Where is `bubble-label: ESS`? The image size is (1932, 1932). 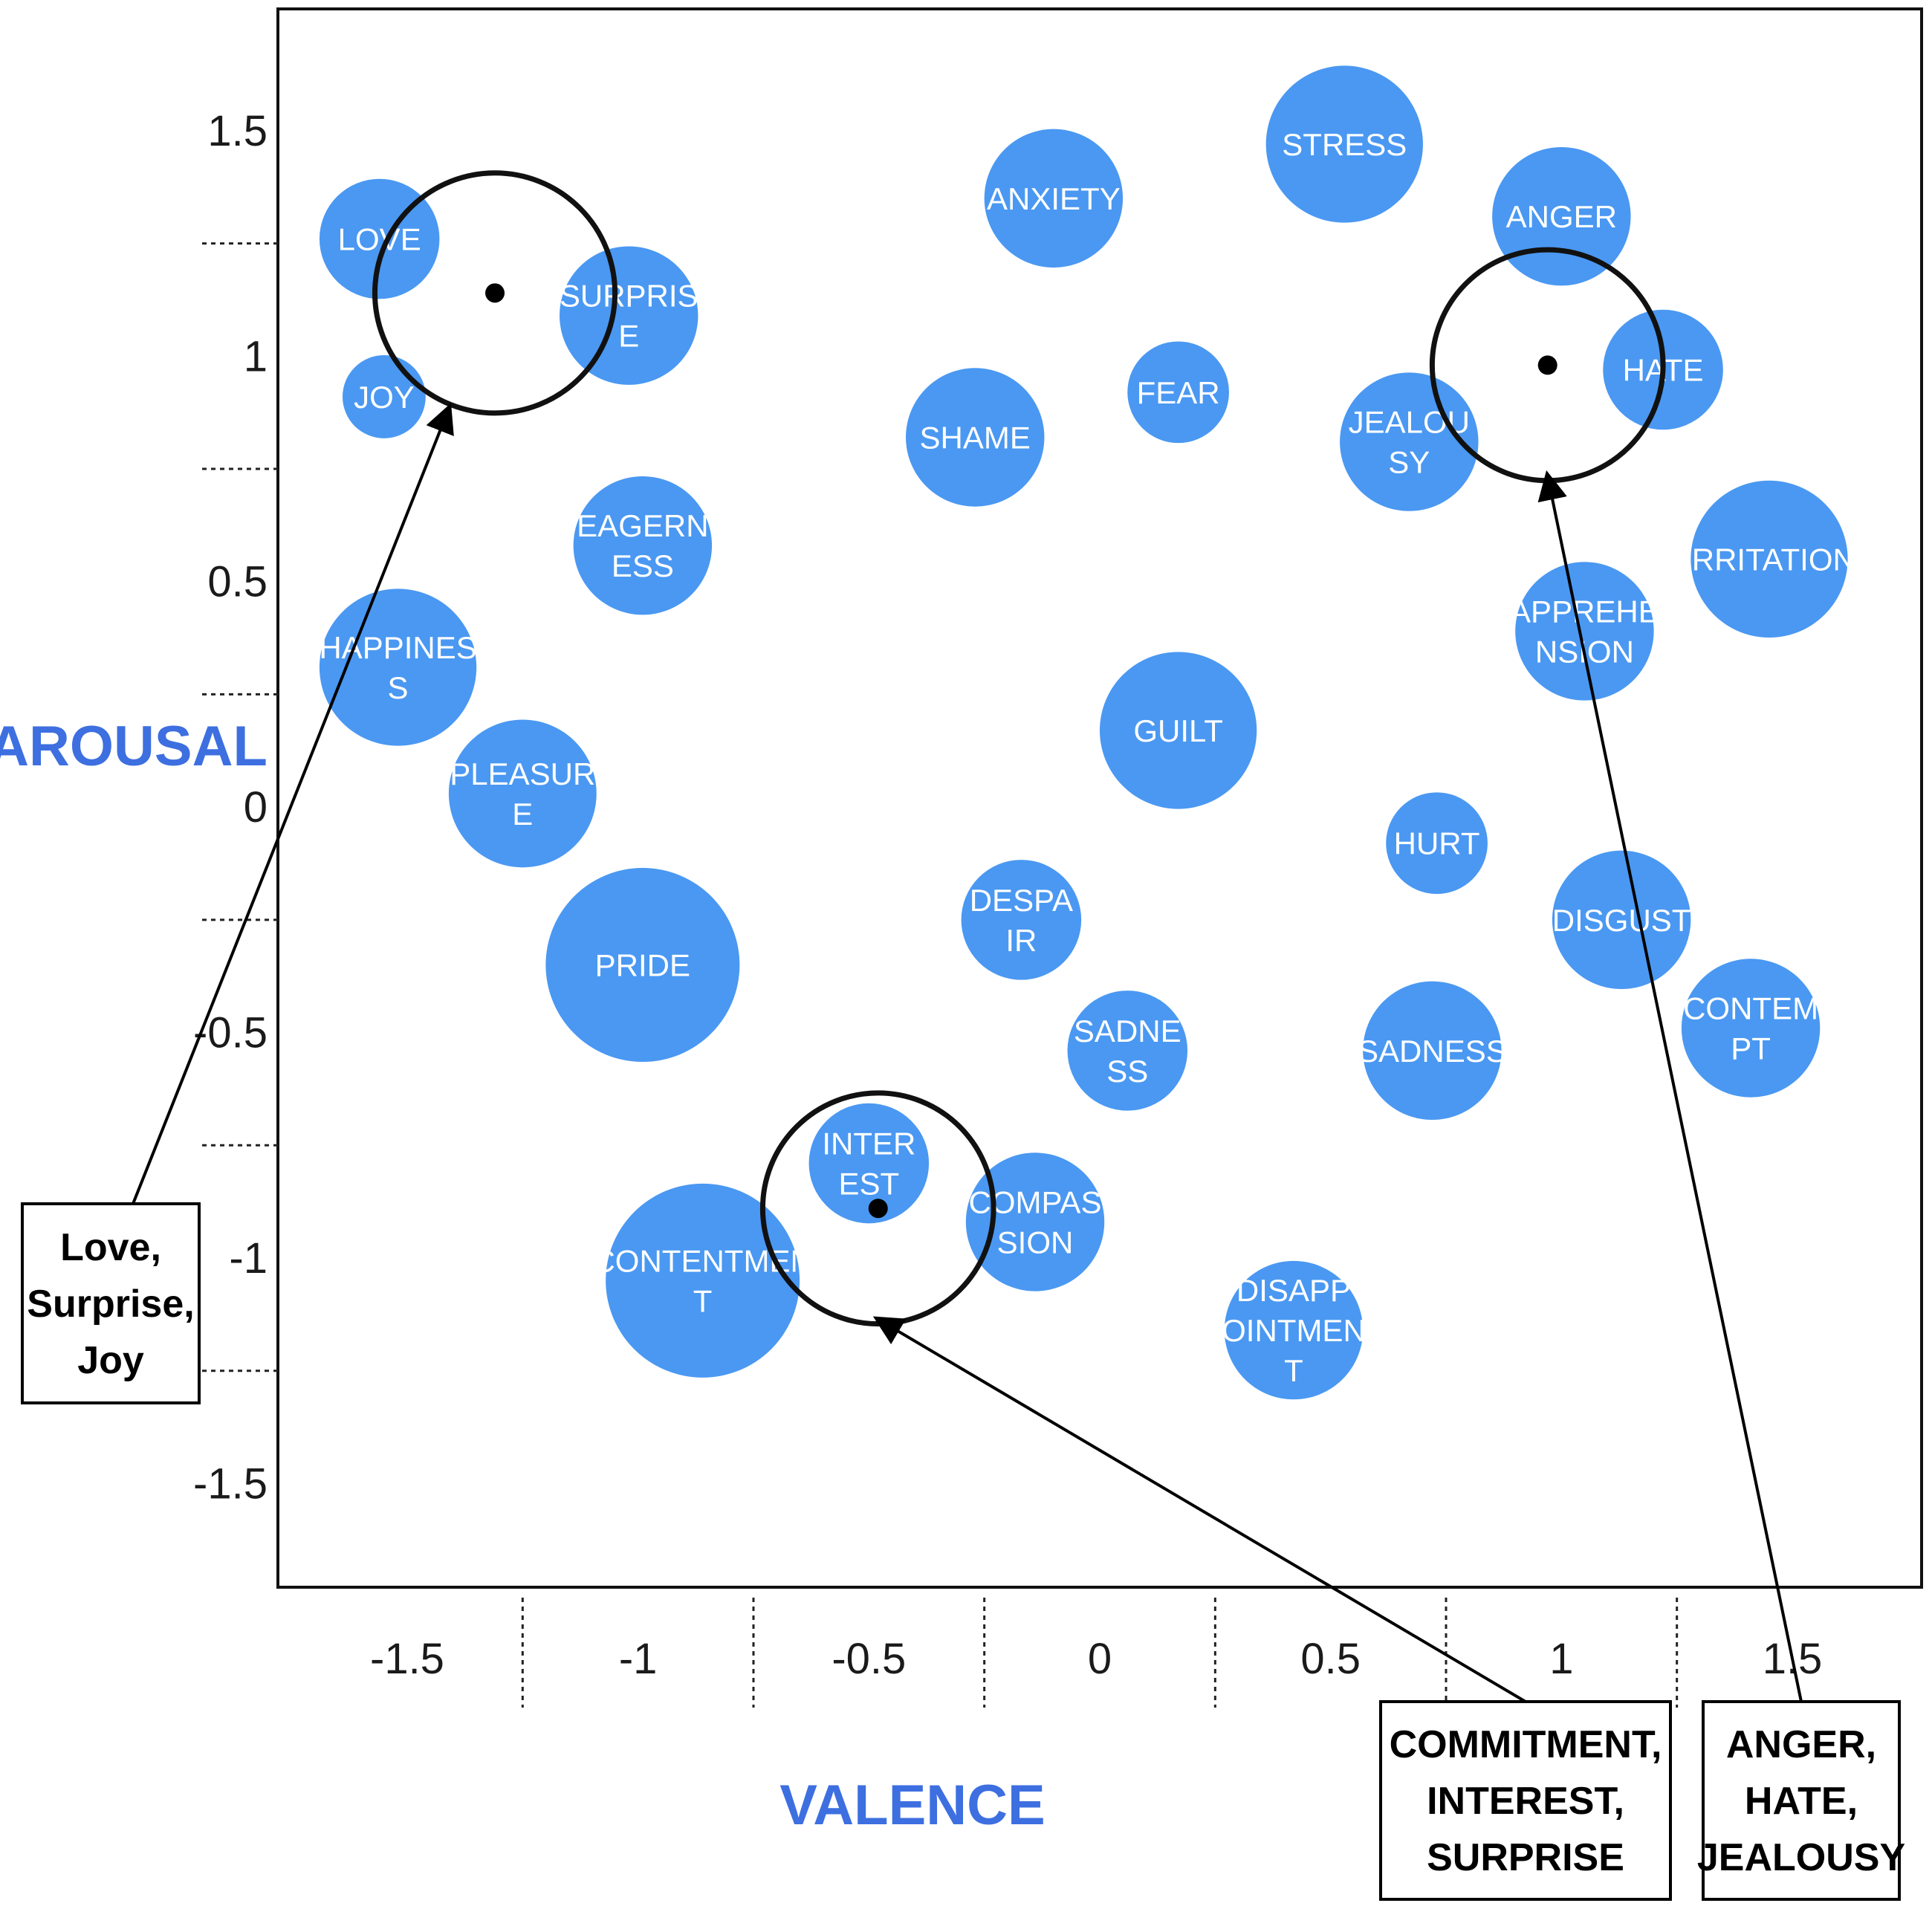
bubble-label: ESS is located at coordinates (643, 565).